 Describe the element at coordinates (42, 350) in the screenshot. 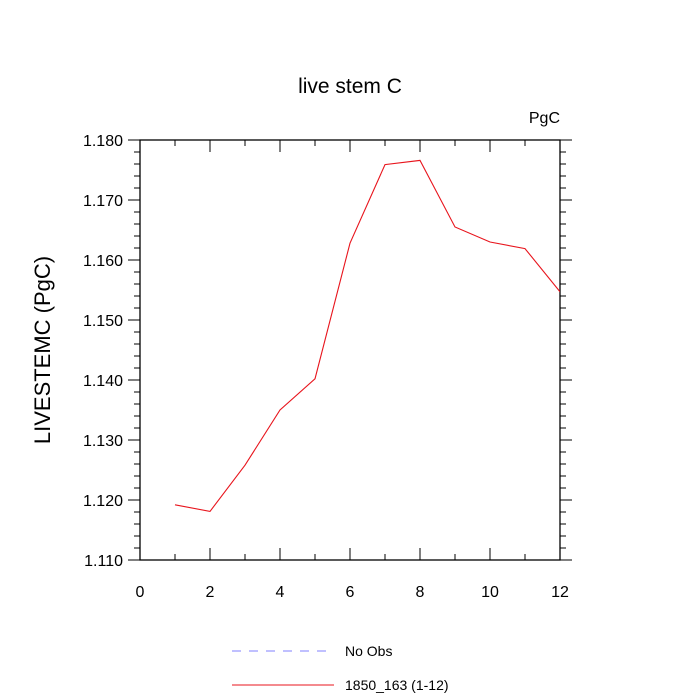

I see `y-axis-label: LIVESTEMC (PgC)` at that location.